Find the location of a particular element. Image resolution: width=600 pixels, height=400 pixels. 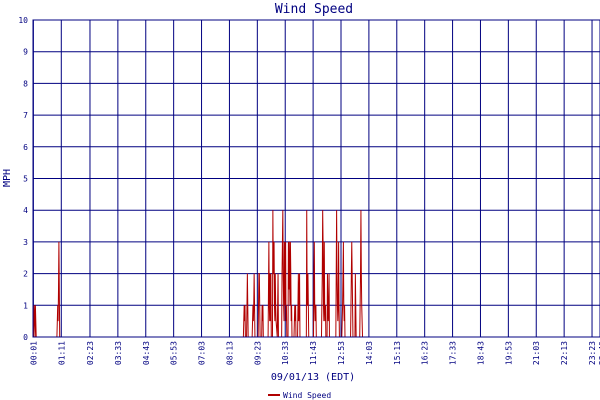

x-tick-label: 21:03 is located at coordinates (536, 353).